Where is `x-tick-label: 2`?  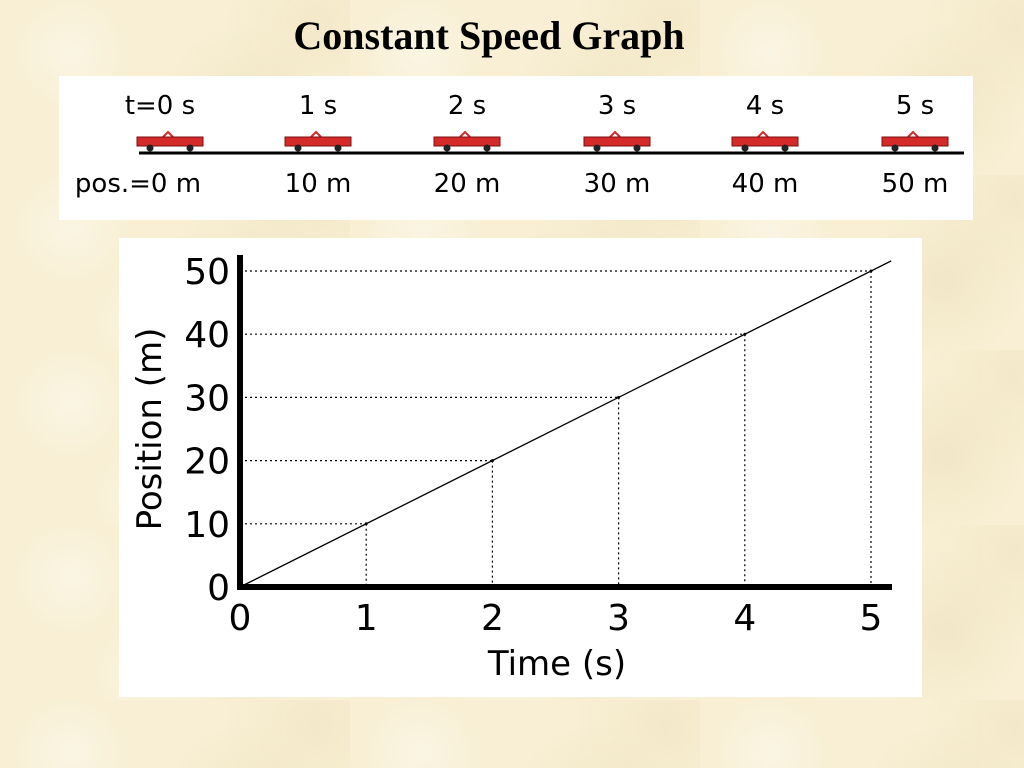
x-tick-label: 2 is located at coordinates (492, 618).